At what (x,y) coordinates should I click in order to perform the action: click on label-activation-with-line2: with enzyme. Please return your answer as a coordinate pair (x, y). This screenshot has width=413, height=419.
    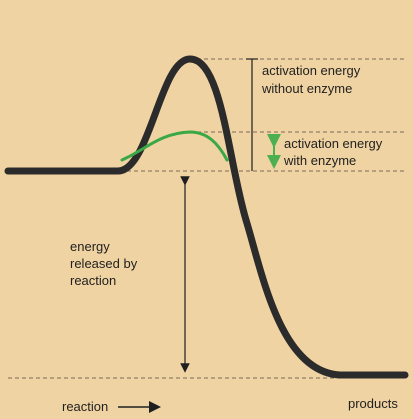
    Looking at the image, I should click on (319, 160).